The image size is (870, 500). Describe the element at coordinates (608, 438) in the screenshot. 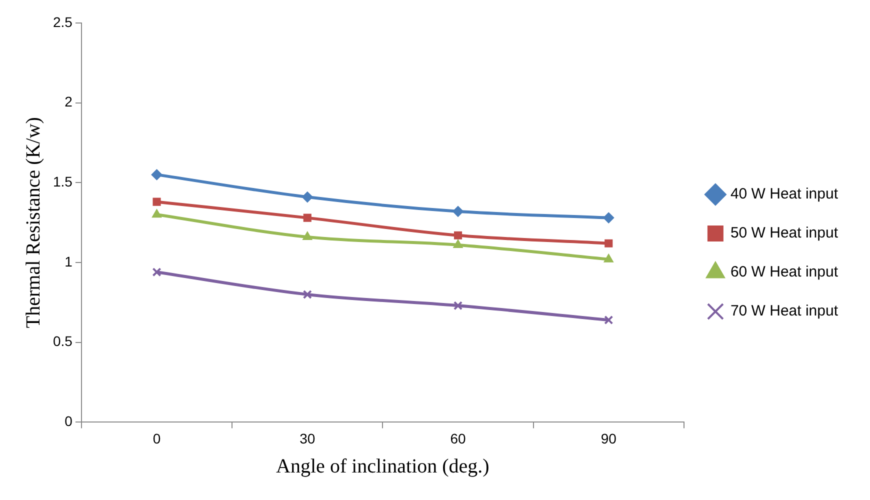

I see `x-tick-label: 90` at that location.